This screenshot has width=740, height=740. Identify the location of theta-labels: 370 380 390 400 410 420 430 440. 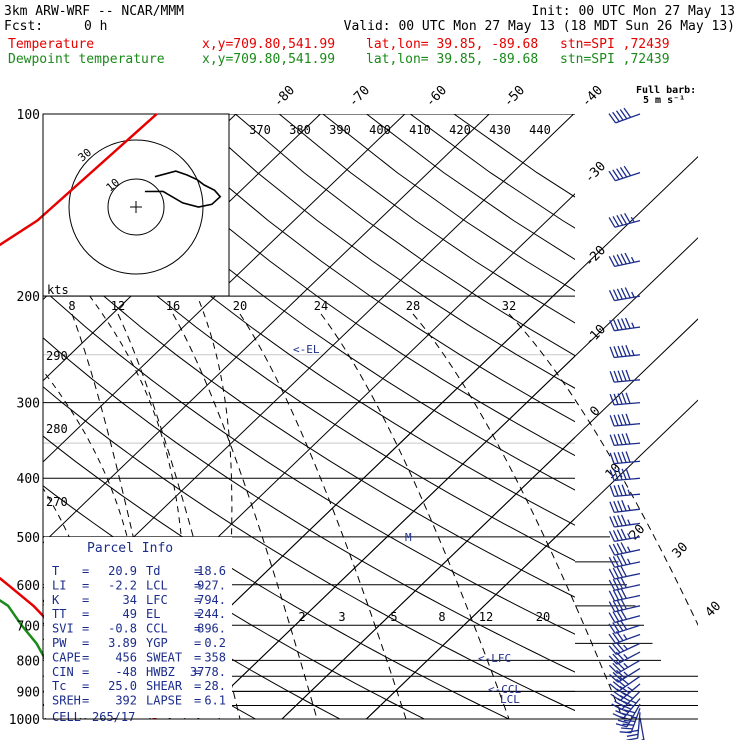
(400, 130).